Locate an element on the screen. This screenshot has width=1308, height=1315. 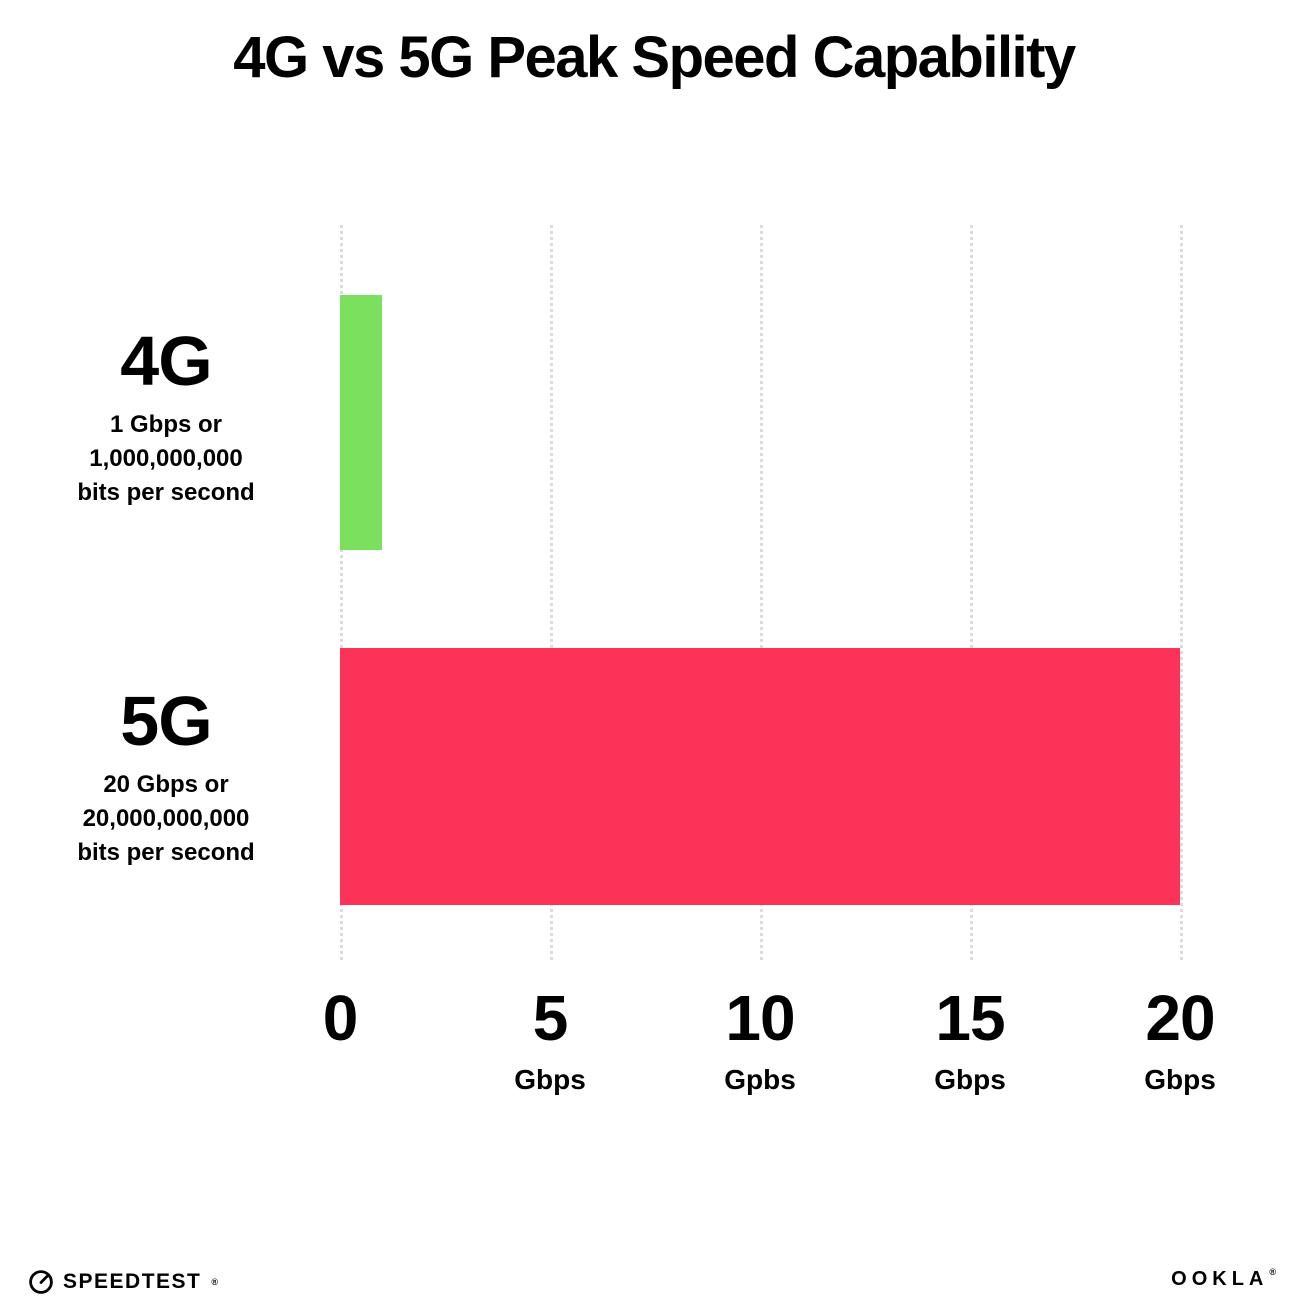
speedtest-trademark: ® is located at coordinates (215, 1281).